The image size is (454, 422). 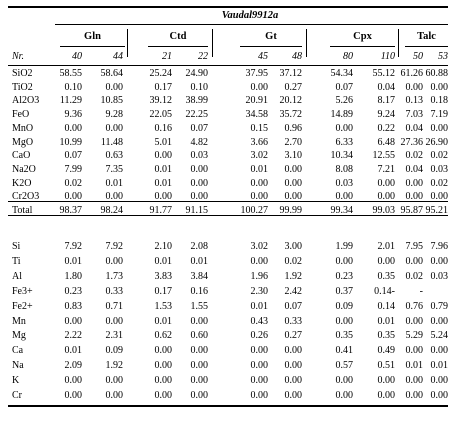 I want to click on value-cell: 61.26, so click(x=412, y=73).